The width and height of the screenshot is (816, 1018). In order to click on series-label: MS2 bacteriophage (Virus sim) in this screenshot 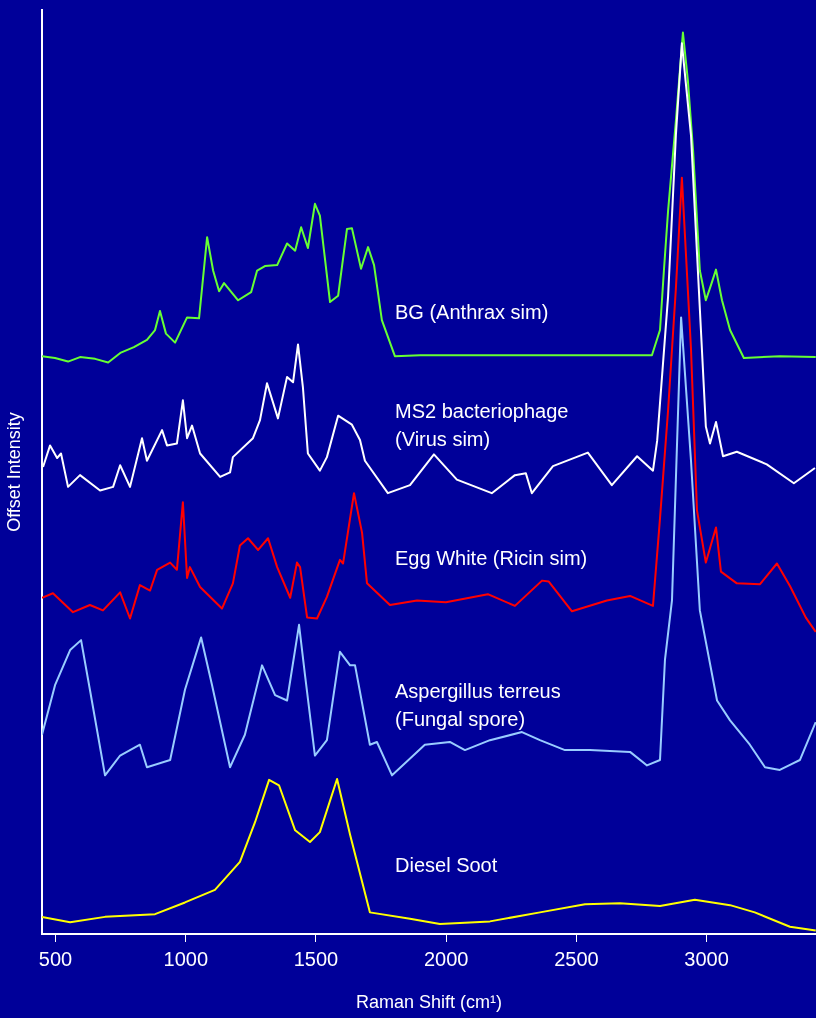, I will do `click(482, 424)`.